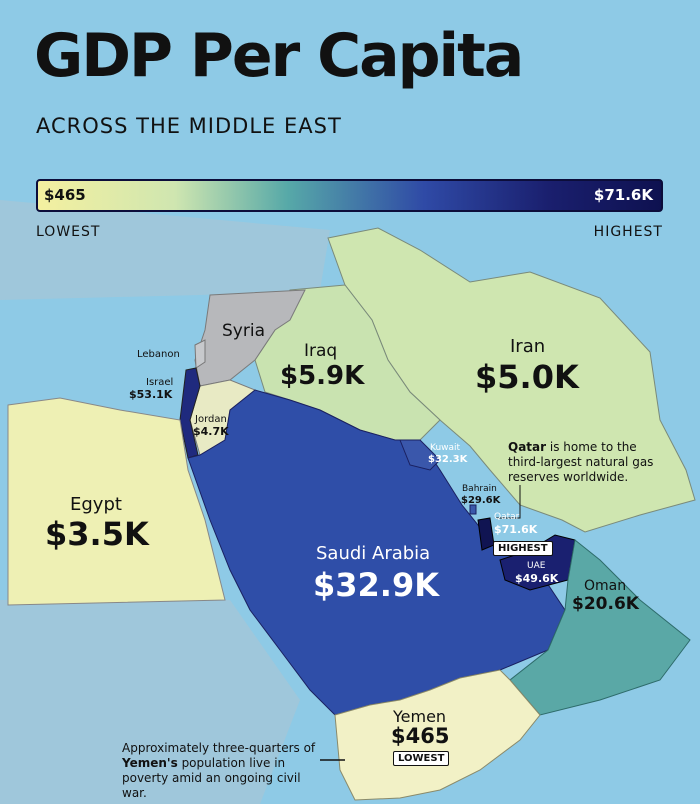 The height and width of the screenshot is (804, 700). What do you see at coordinates (481, 500) in the screenshot?
I see `bahrain-value: $29.6K` at bounding box center [481, 500].